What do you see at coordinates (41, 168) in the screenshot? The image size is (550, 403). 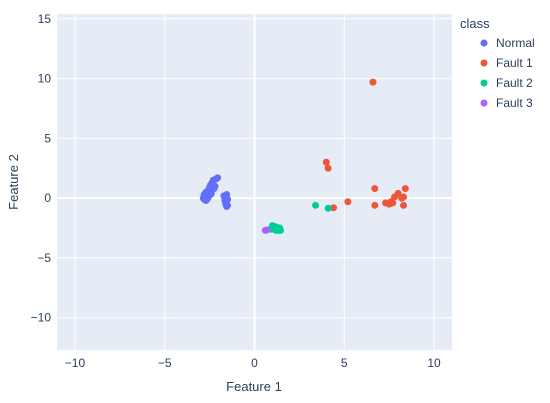 I see `y-tick-labels: −10 −5 0 5 10 15` at bounding box center [41, 168].